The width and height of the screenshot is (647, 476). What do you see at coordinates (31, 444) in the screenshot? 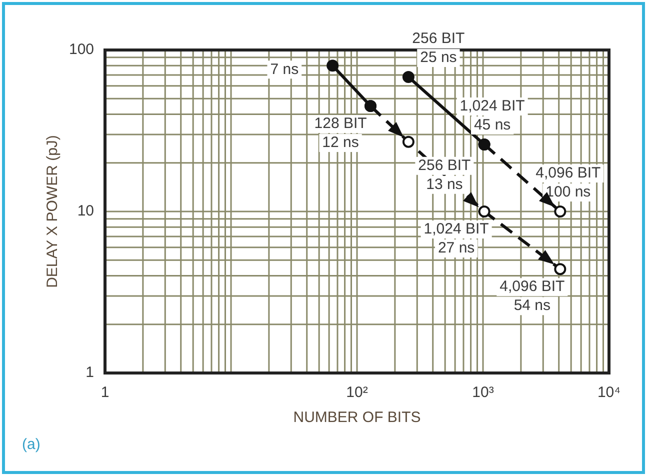
I see `text: (a)` at bounding box center [31, 444].